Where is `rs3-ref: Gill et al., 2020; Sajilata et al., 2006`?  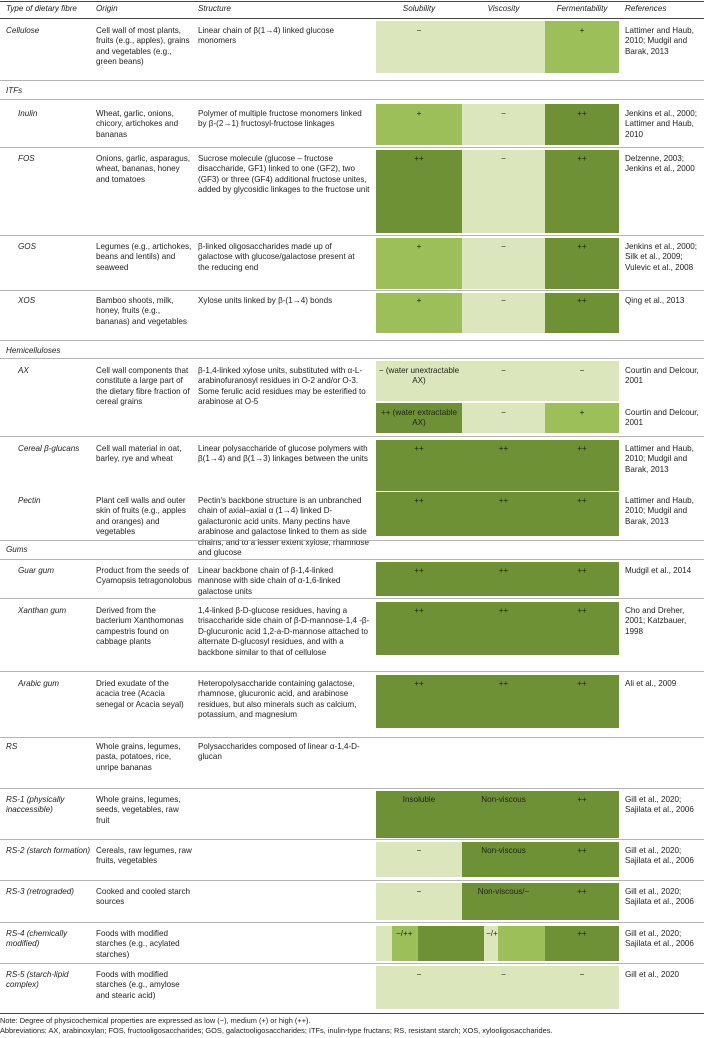 rs3-ref: Gill et al., 2020; Sajilata et al., 2006 is located at coordinates (659, 897).